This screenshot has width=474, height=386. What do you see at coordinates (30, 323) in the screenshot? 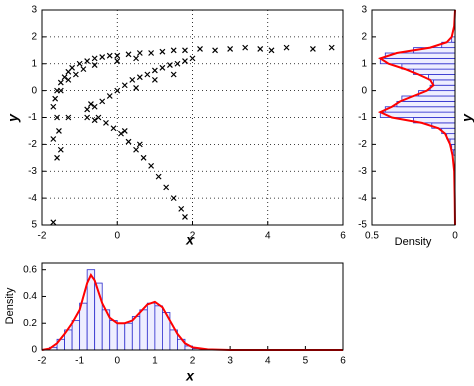
I see `y-tick-label: 0.2` at bounding box center [30, 323].